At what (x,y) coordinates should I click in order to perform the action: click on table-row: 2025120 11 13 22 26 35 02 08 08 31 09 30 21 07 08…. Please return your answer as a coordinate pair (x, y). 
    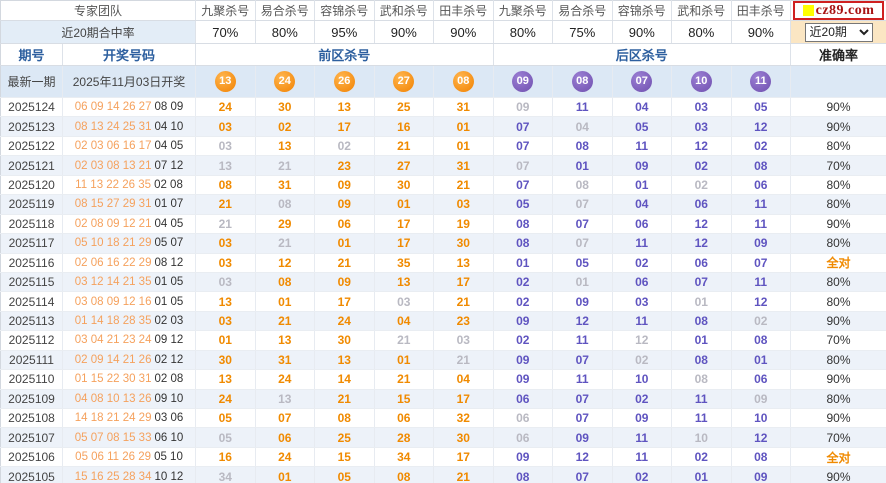
    Looking at the image, I should click on (443, 185).